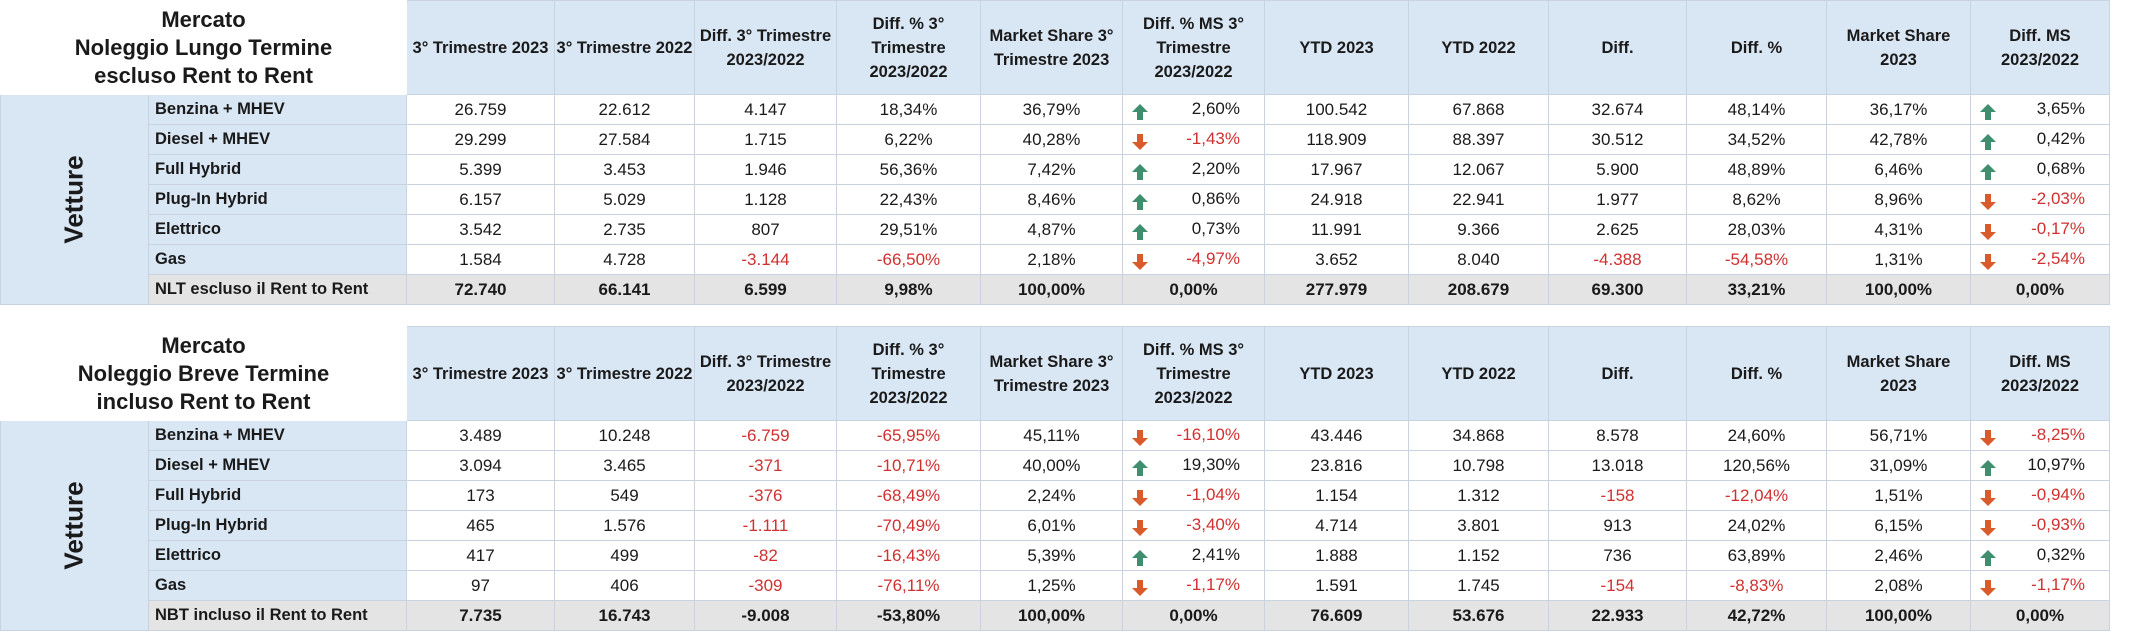 The width and height of the screenshot is (2129, 643). I want to click on cell-q3_2022: 16.743, so click(624, 615).